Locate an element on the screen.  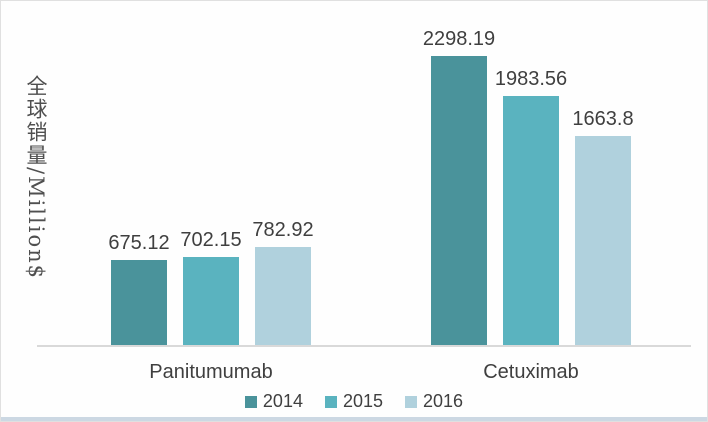
legend-item-2016: 2016 is located at coordinates (434, 401).